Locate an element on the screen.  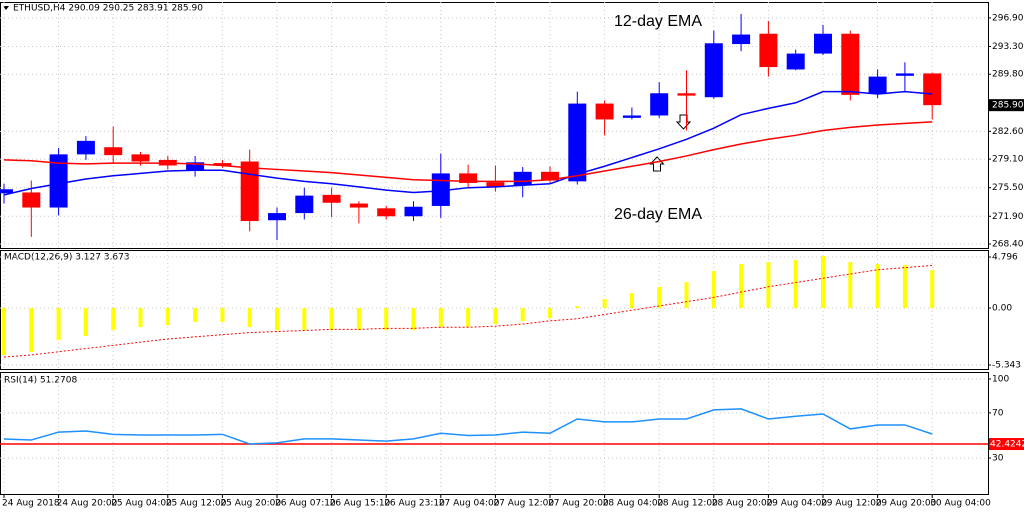
y-tick-label: 70 is located at coordinates (998, 413).